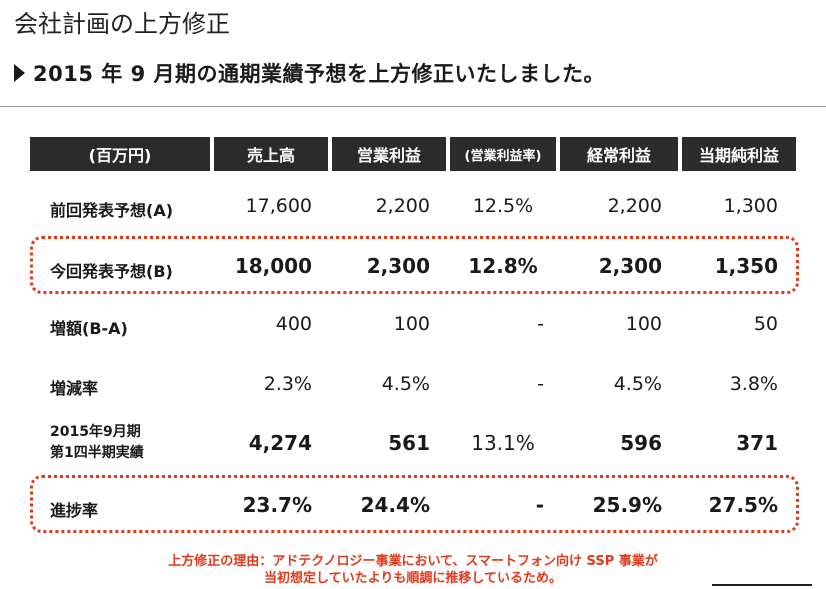 This screenshot has width=826, height=589. I want to click on cell-value: 561, so click(409, 443).